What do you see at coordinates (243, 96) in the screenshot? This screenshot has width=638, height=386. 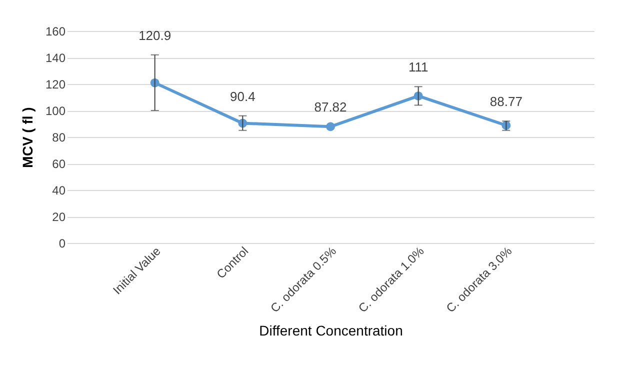 I see `data-label: 90.4` at bounding box center [243, 96].